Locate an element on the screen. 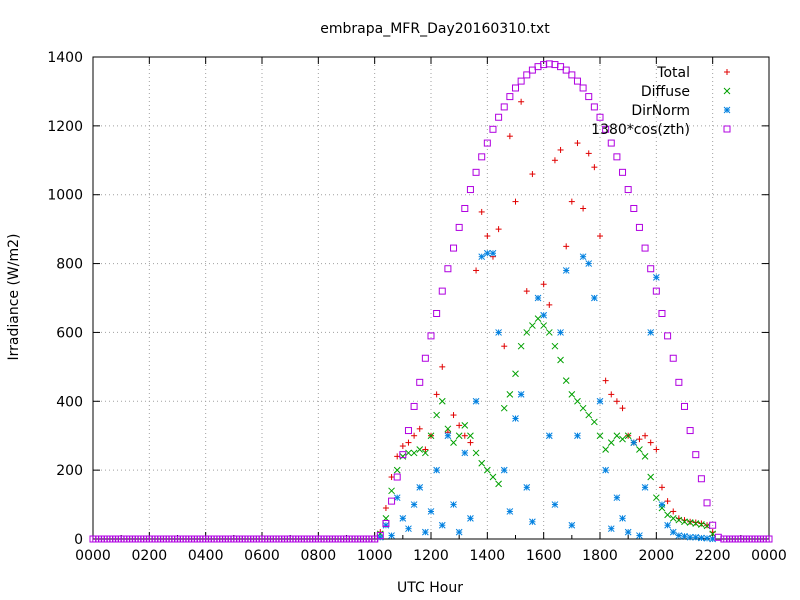 Image resolution: width=800 pixels, height=600 pixels. x-tick-label: 0200 is located at coordinates (150, 556).